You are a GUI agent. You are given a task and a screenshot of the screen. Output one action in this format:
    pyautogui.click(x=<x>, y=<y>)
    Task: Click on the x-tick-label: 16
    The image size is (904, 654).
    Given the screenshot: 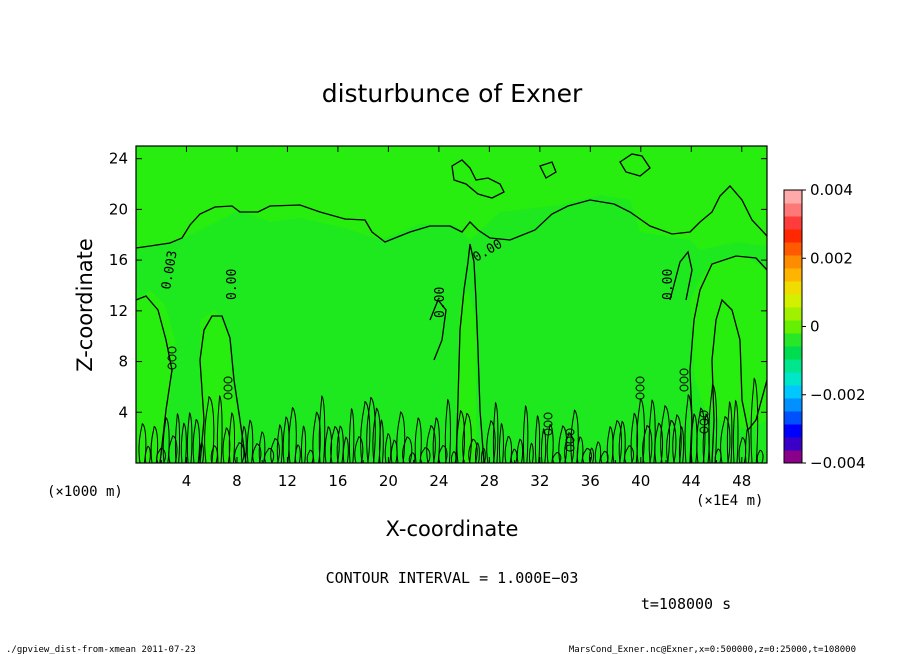 What is the action you would take?
    pyautogui.click(x=337, y=481)
    